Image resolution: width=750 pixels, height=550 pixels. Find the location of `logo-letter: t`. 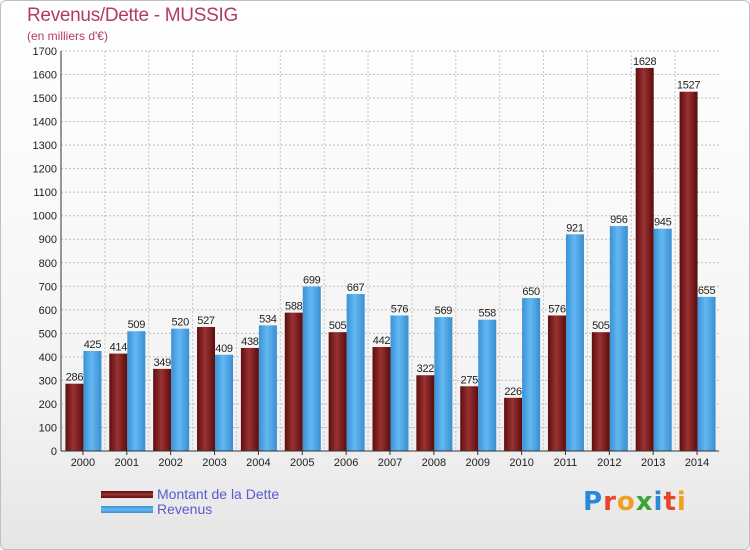

logo-letter: t is located at coordinates (670, 502).